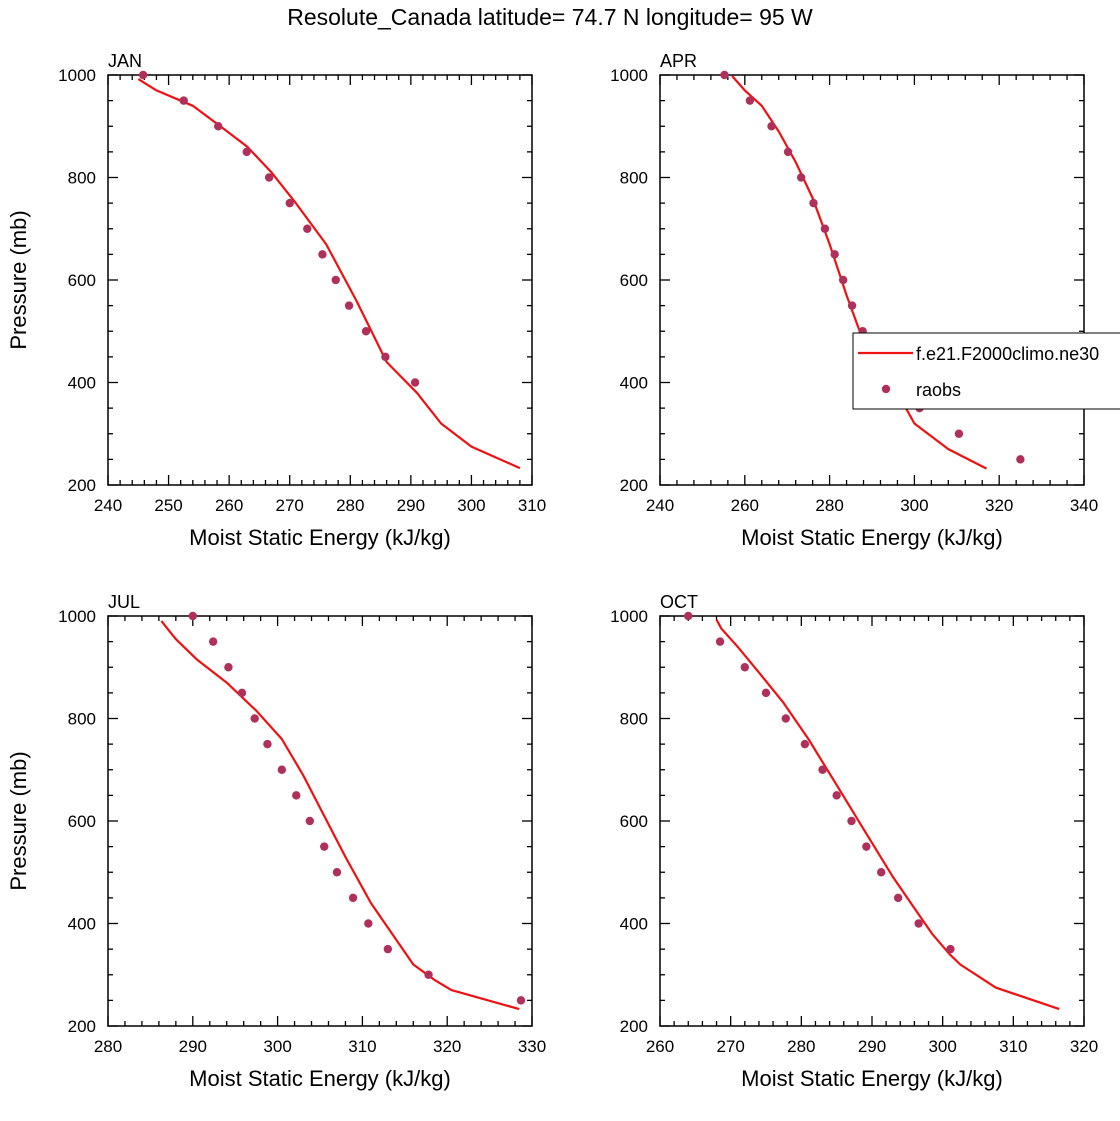  I want to click on panel-oct-xtick-label: 290, so click(872, 1046).